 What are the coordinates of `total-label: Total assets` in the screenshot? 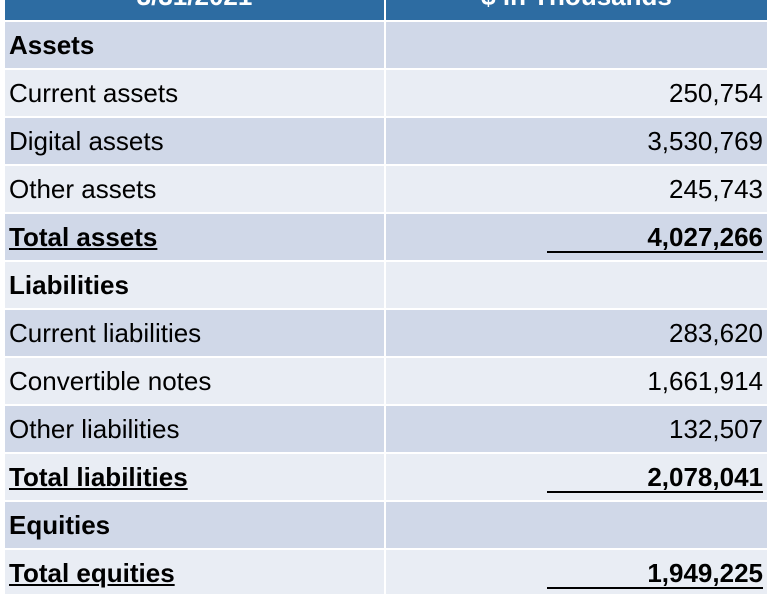 It's located at (83, 236).